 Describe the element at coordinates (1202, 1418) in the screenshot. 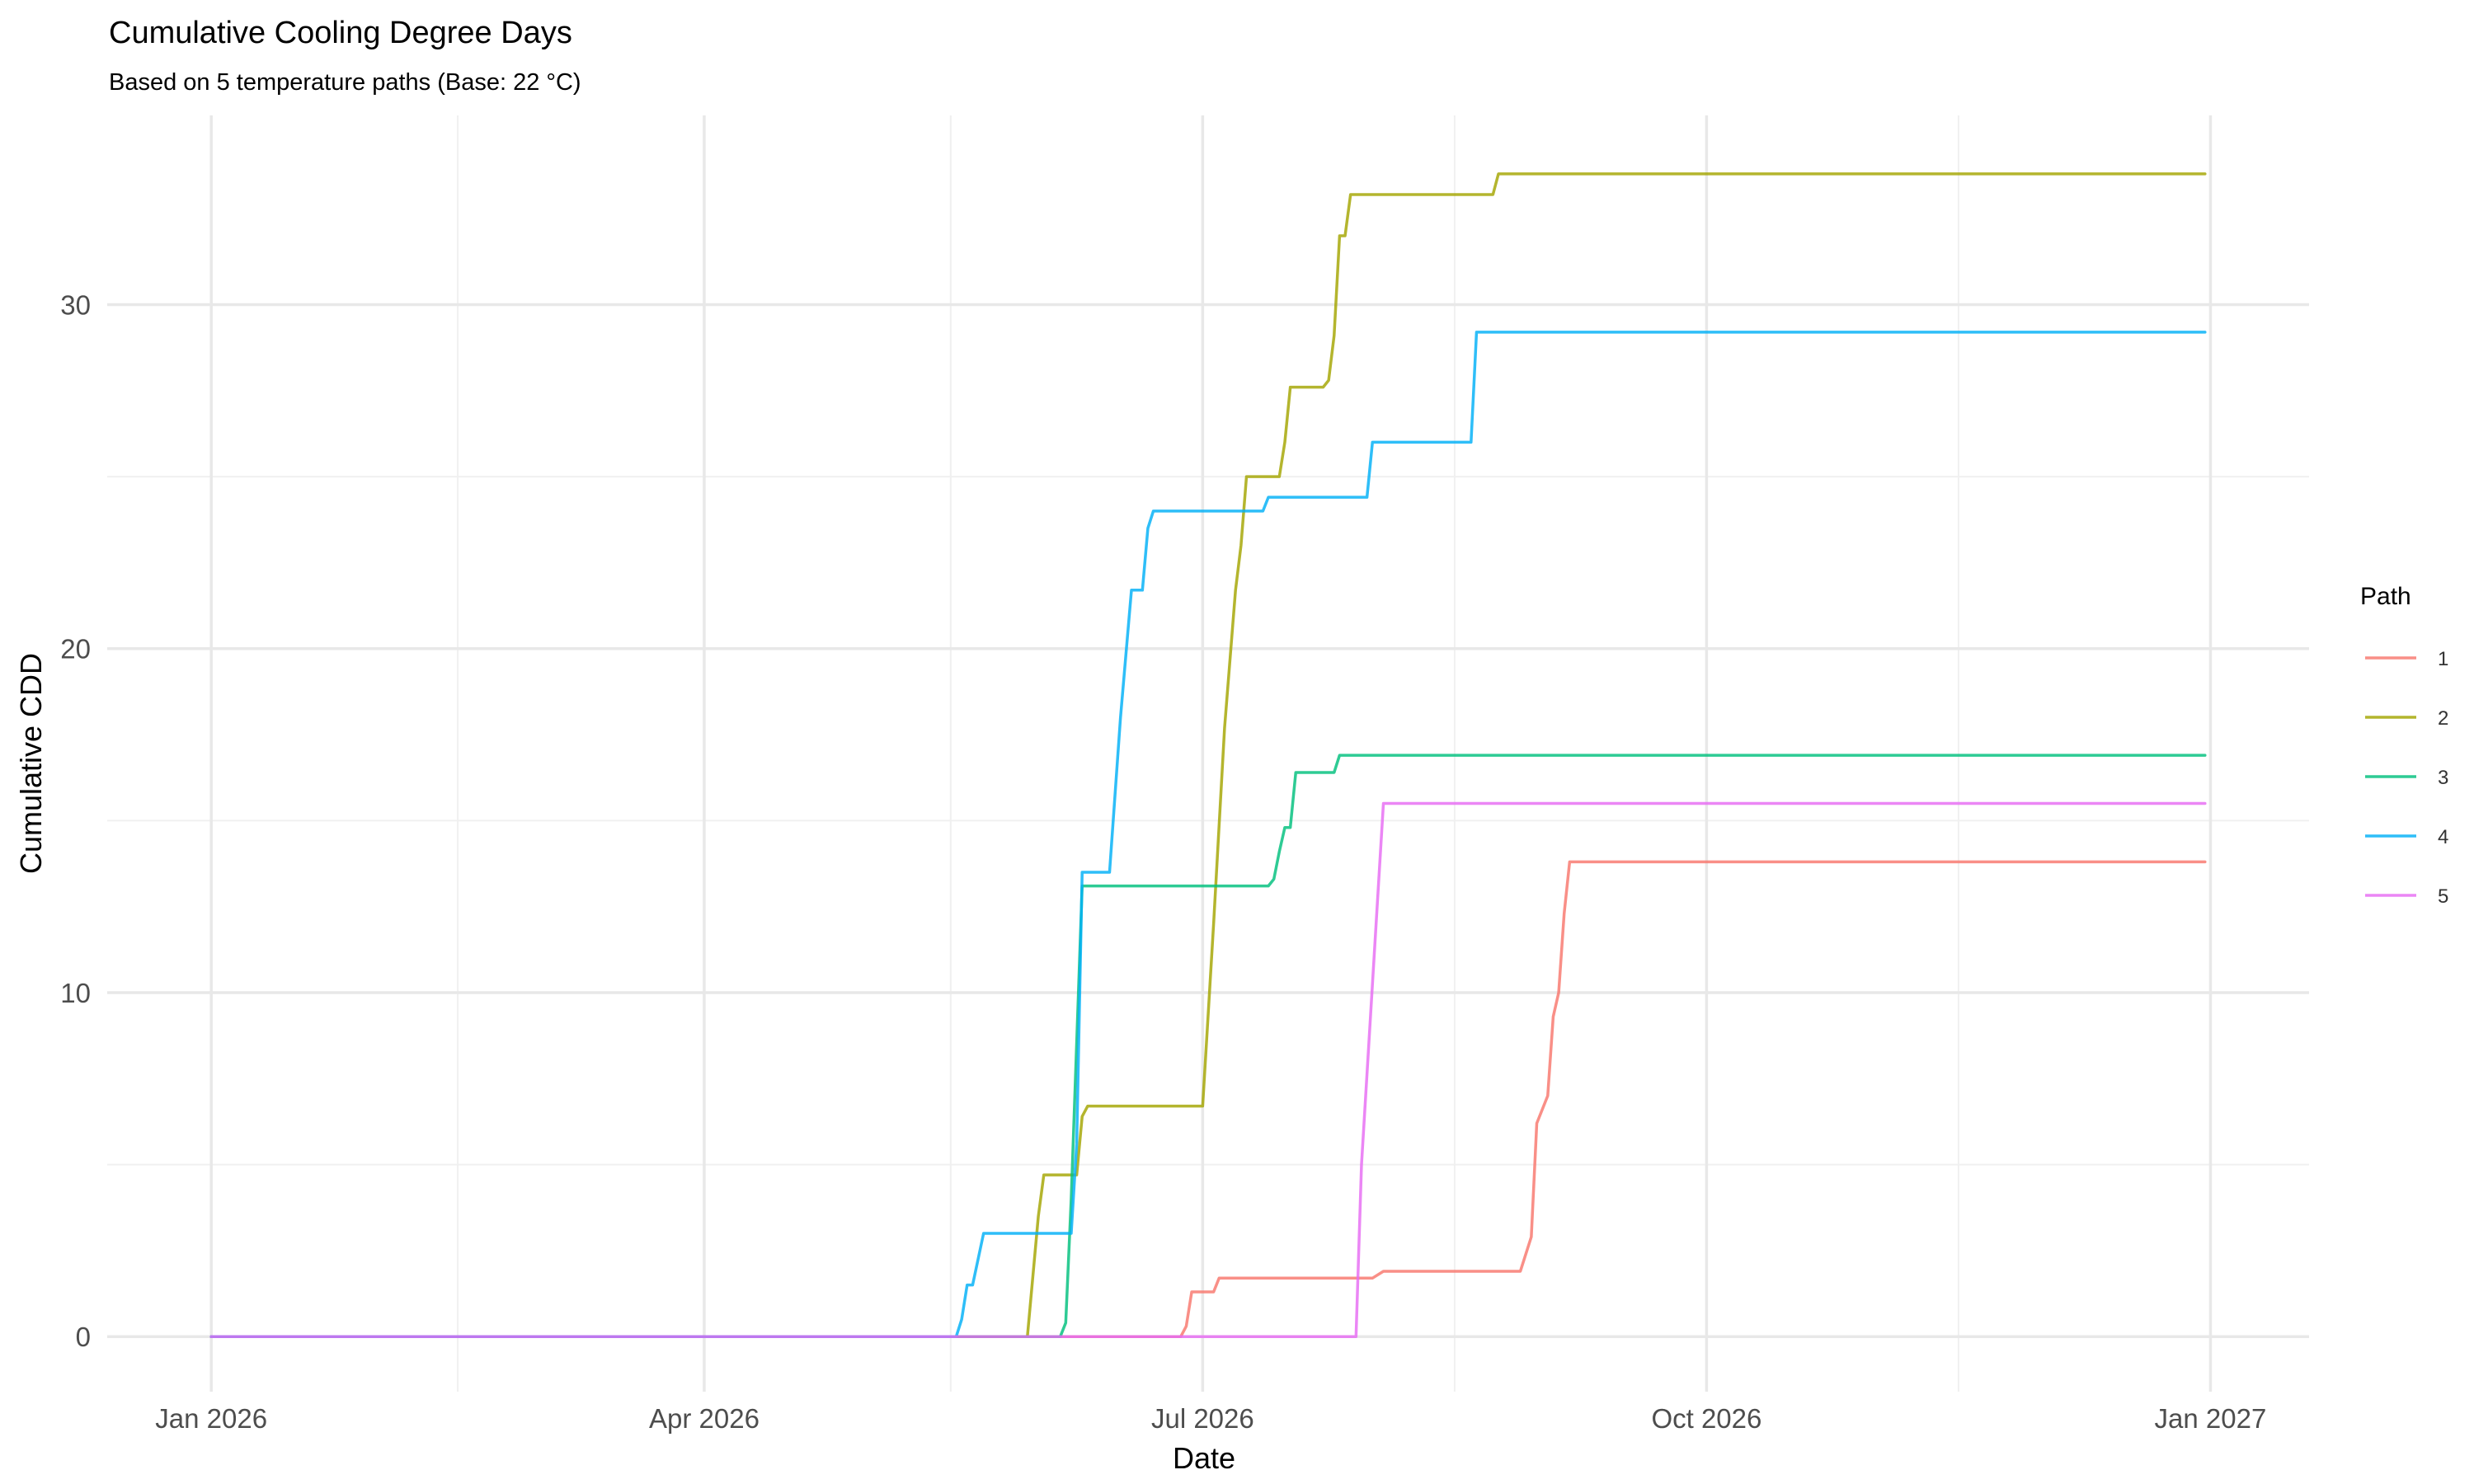

I see `x-tick-label: Jul 2026` at that location.